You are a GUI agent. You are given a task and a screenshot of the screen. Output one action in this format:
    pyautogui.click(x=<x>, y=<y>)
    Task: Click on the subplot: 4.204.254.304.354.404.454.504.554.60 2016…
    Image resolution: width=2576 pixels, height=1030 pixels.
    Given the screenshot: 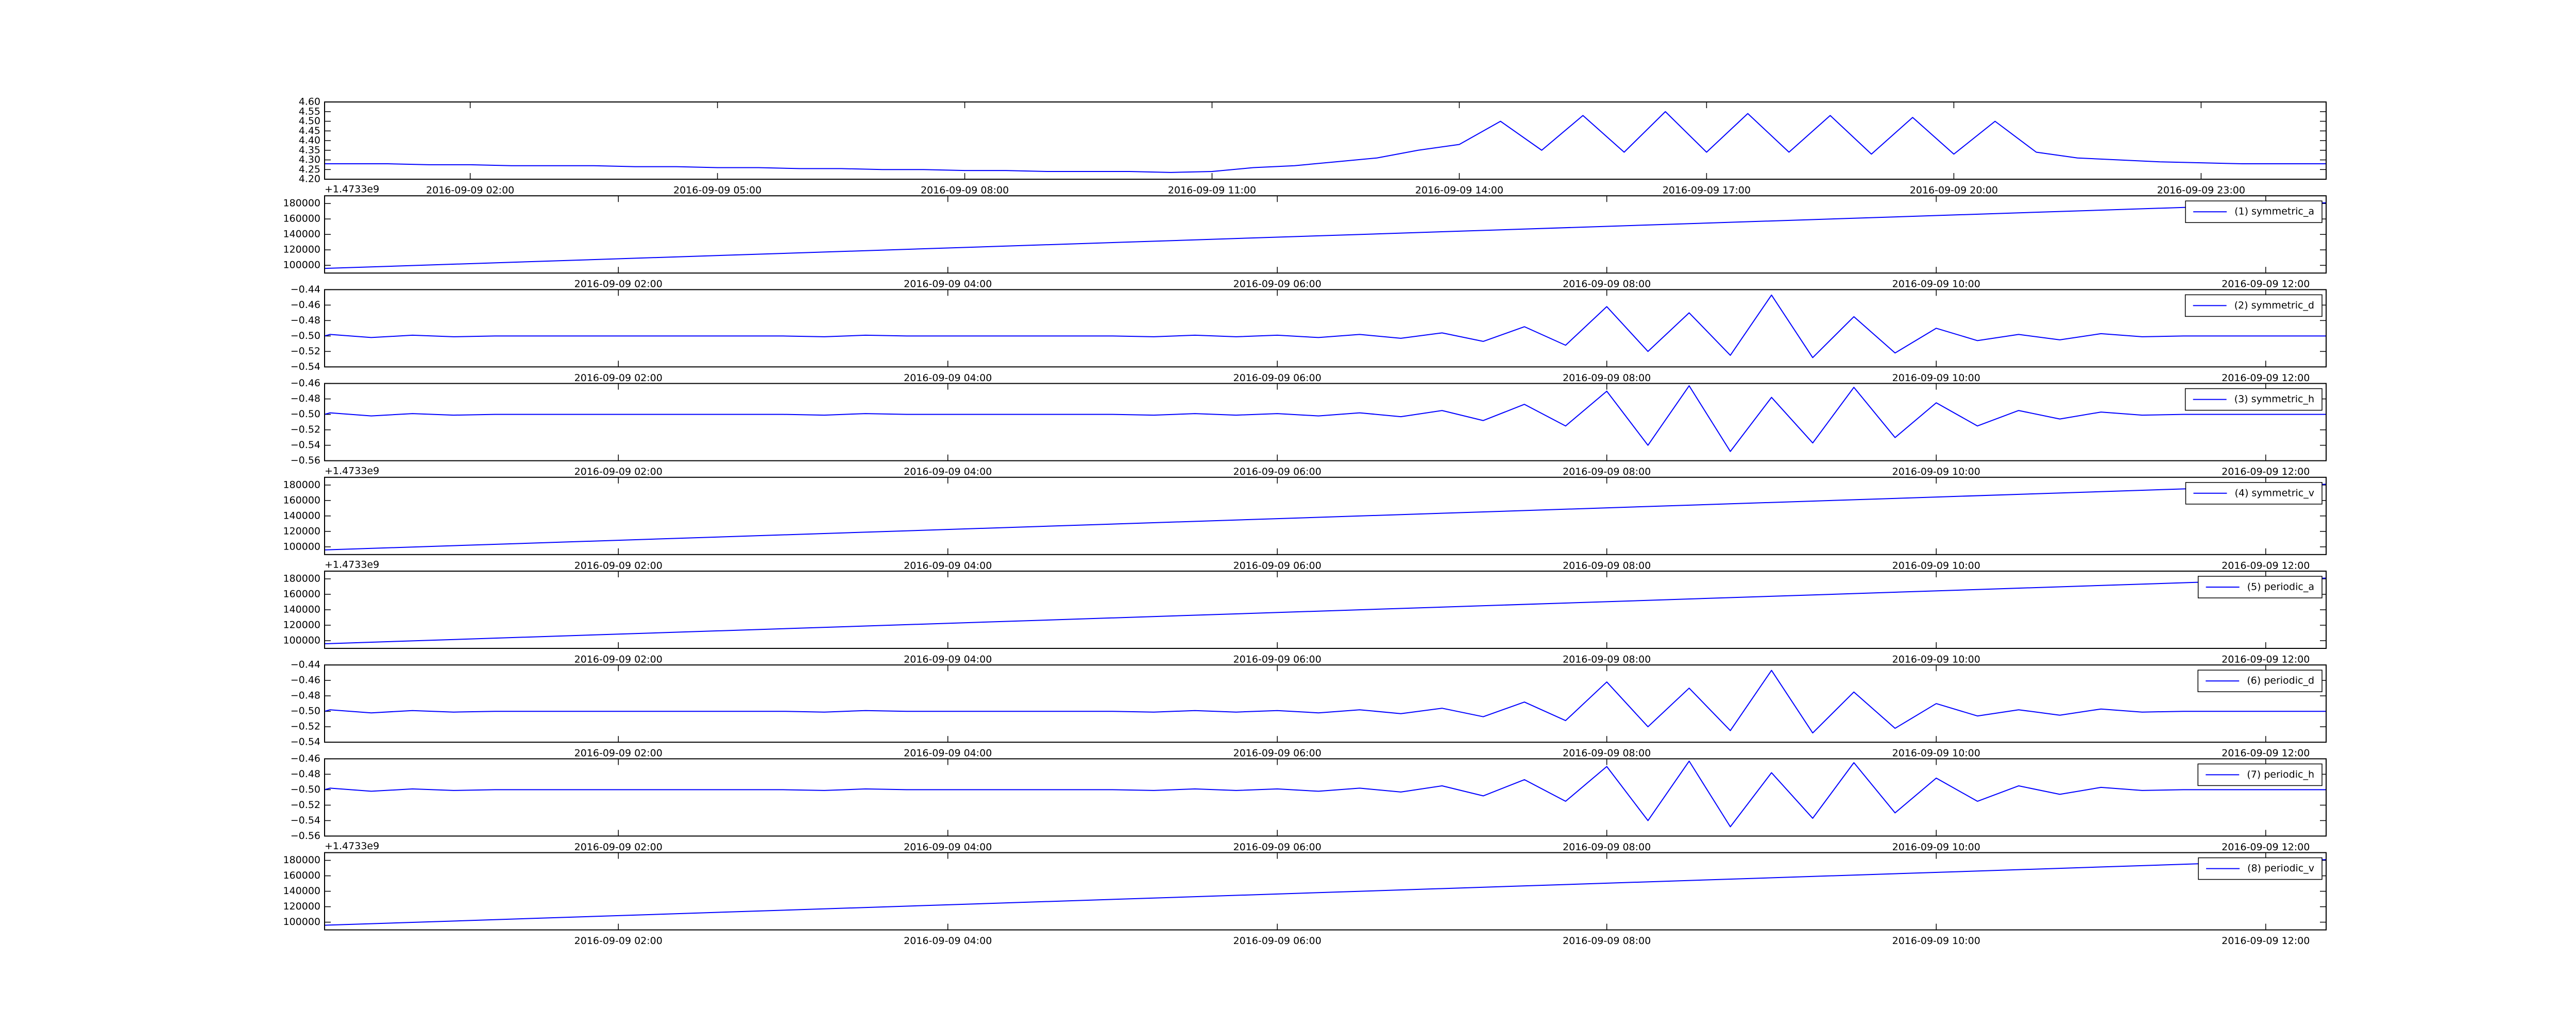 What is the action you would take?
    pyautogui.click(x=1313, y=146)
    